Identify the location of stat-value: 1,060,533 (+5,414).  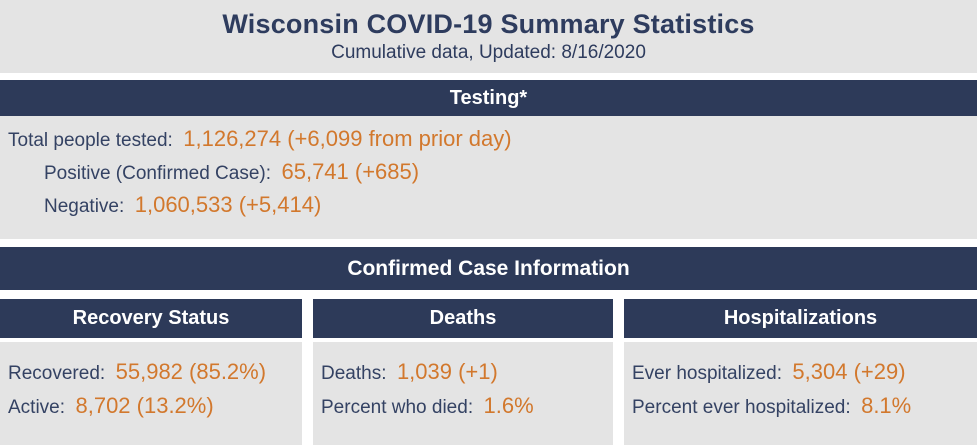
(228, 204).